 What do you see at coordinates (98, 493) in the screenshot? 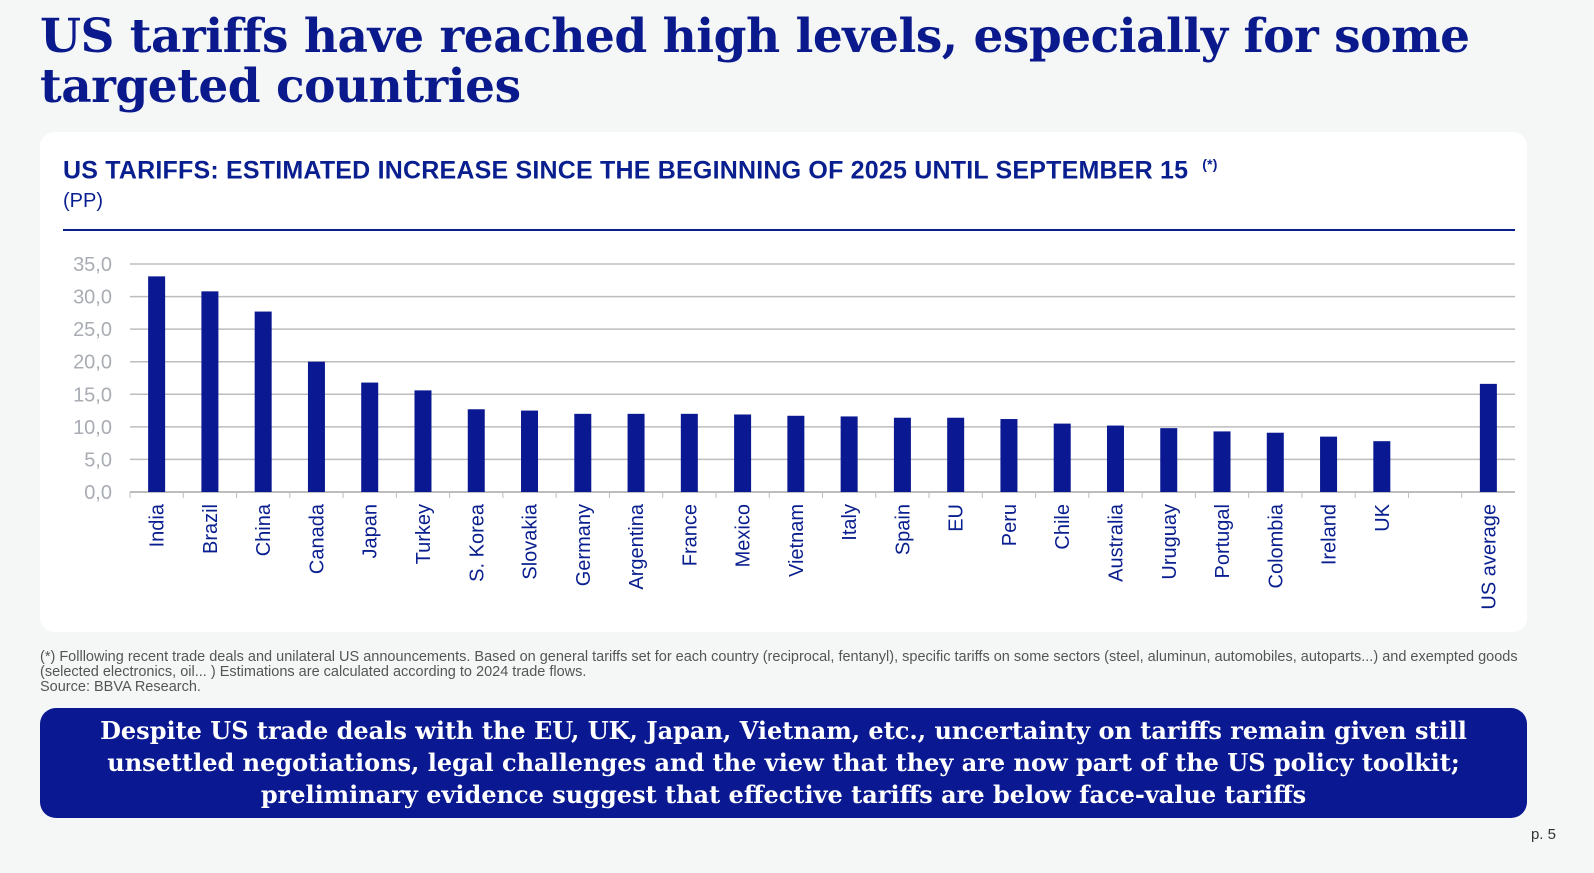
I see `y-tick-label: 0,0` at bounding box center [98, 493].